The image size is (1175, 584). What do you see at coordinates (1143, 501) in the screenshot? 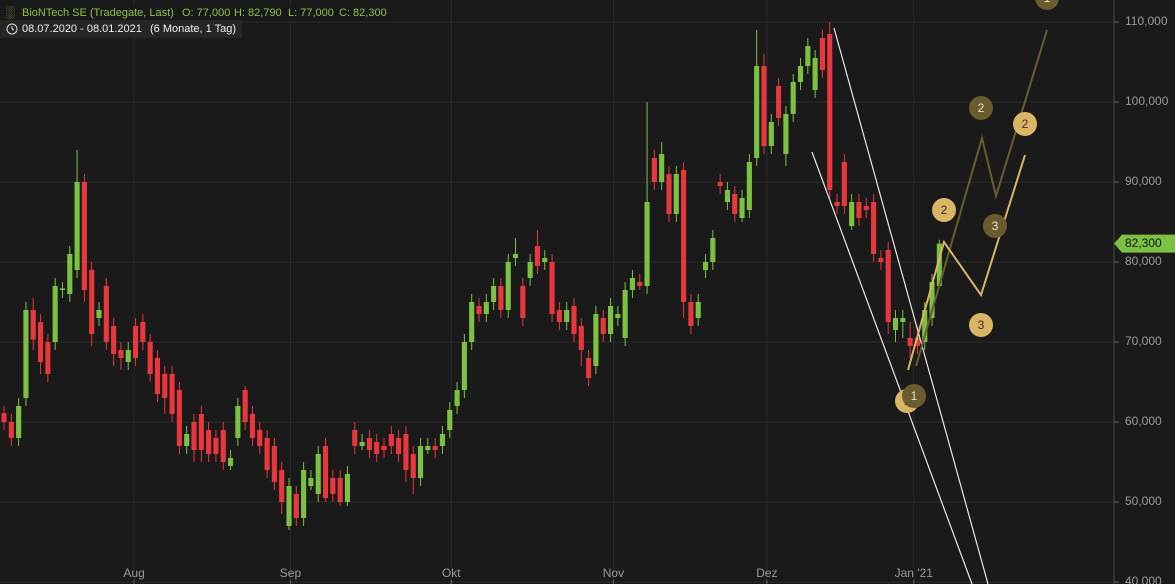
I see `y-tick-label: 50,000` at bounding box center [1143, 501].